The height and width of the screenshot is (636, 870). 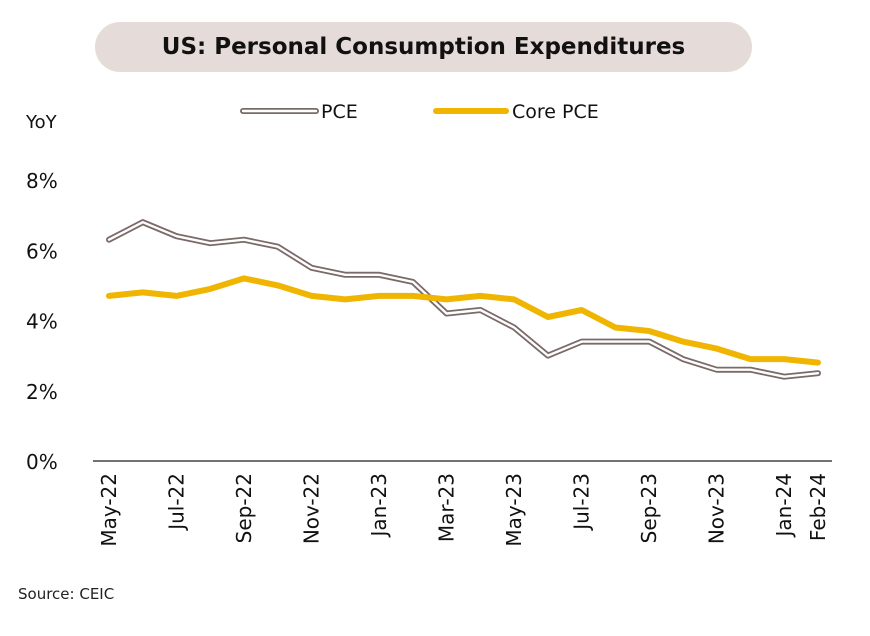 I want to click on chart-title-pill: US: Personal Consumption Expenditures, so click(x=423, y=47).